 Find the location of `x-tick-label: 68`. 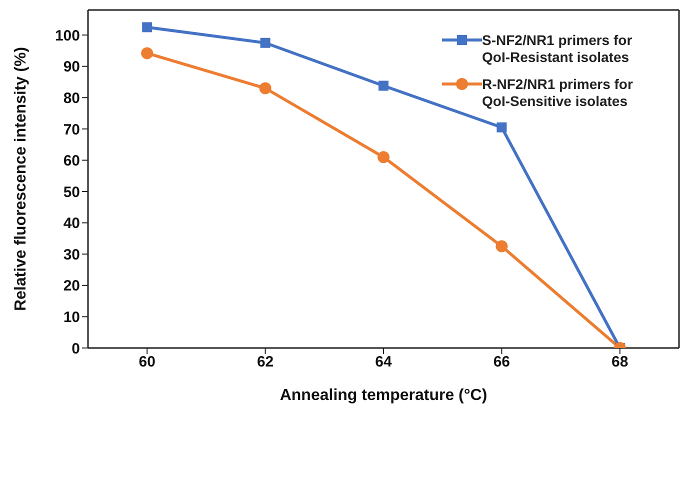

x-tick-label: 68 is located at coordinates (620, 362).